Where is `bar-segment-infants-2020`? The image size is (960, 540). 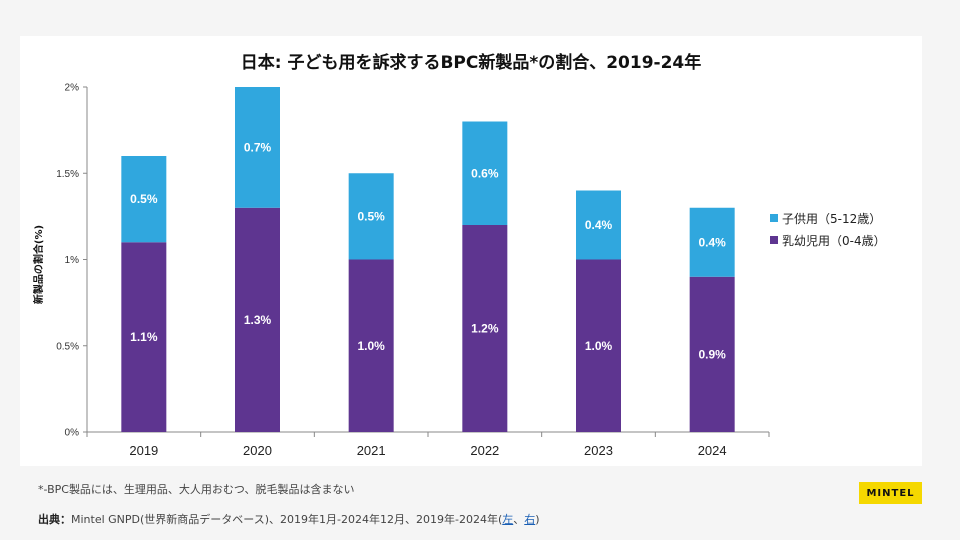
bar-segment-infants-2020 is located at coordinates (257, 319).